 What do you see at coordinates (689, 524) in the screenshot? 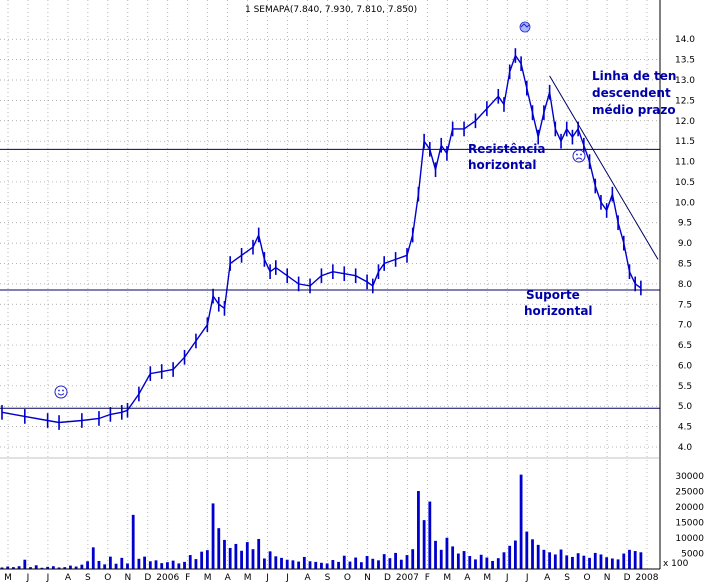
I see `volume-tick-label: 15000` at bounding box center [689, 524].